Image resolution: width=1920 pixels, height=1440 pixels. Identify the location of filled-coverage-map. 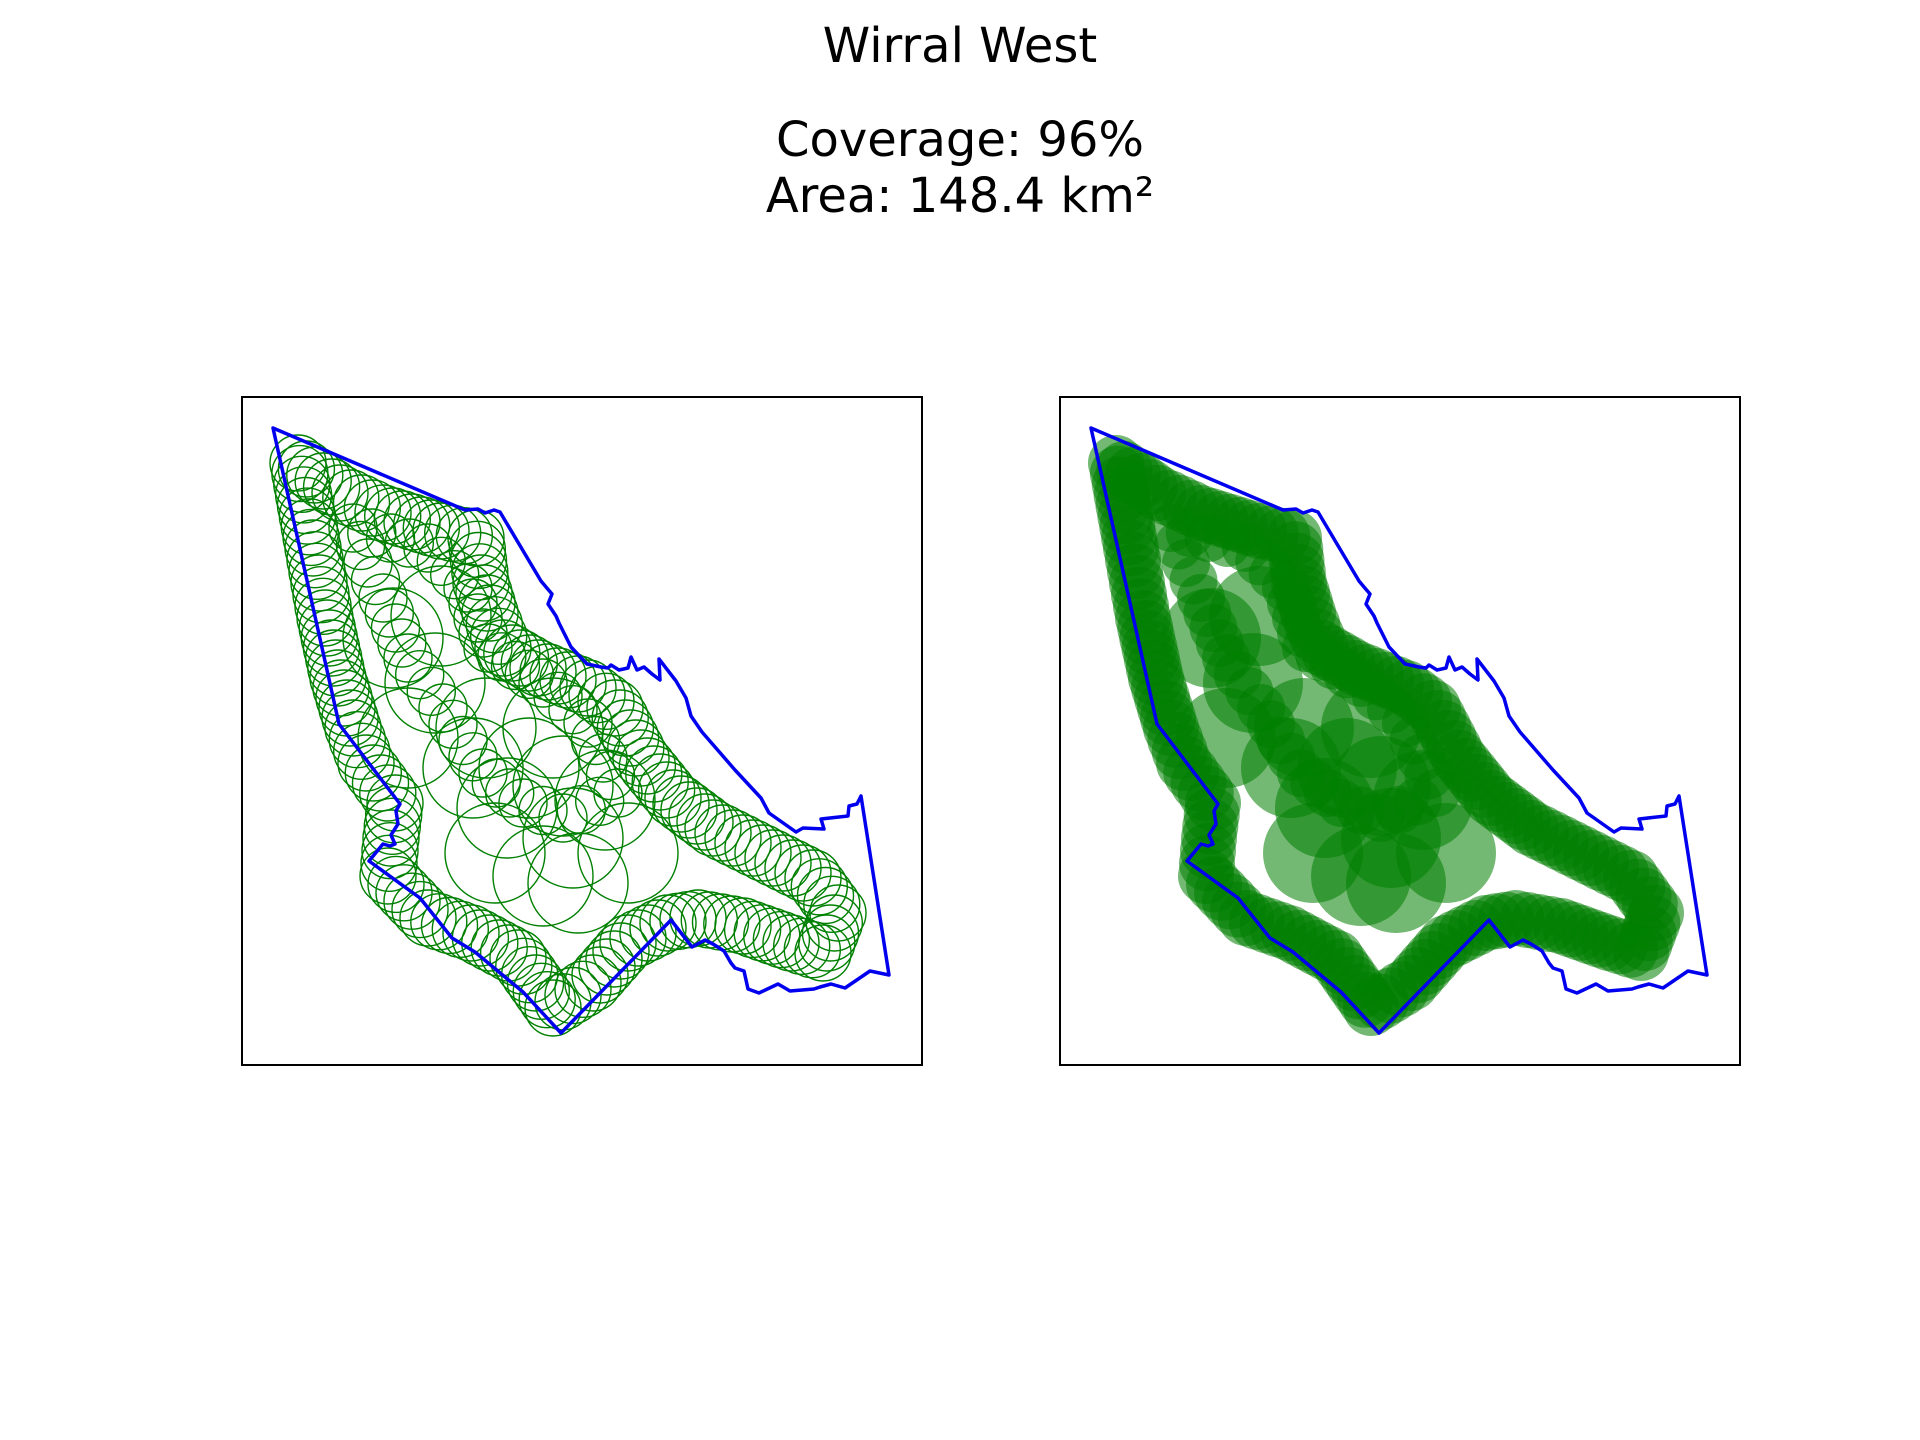
(1398, 731).